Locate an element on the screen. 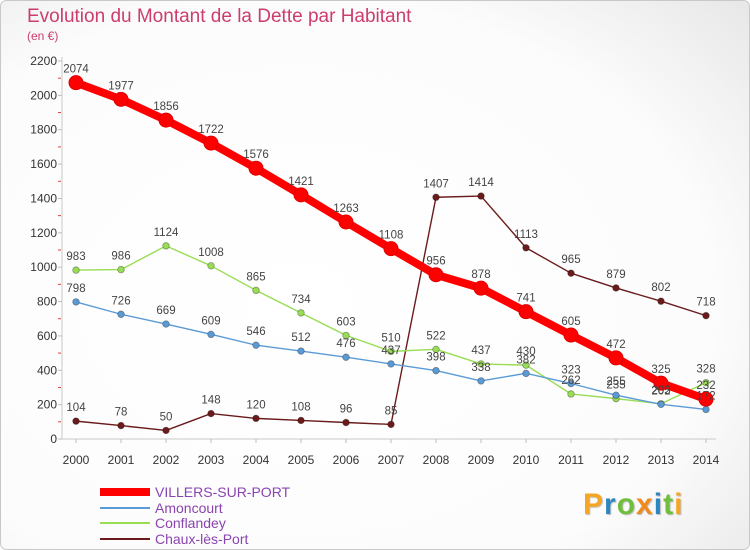  x-tick-label: 2013 is located at coordinates (661, 460).